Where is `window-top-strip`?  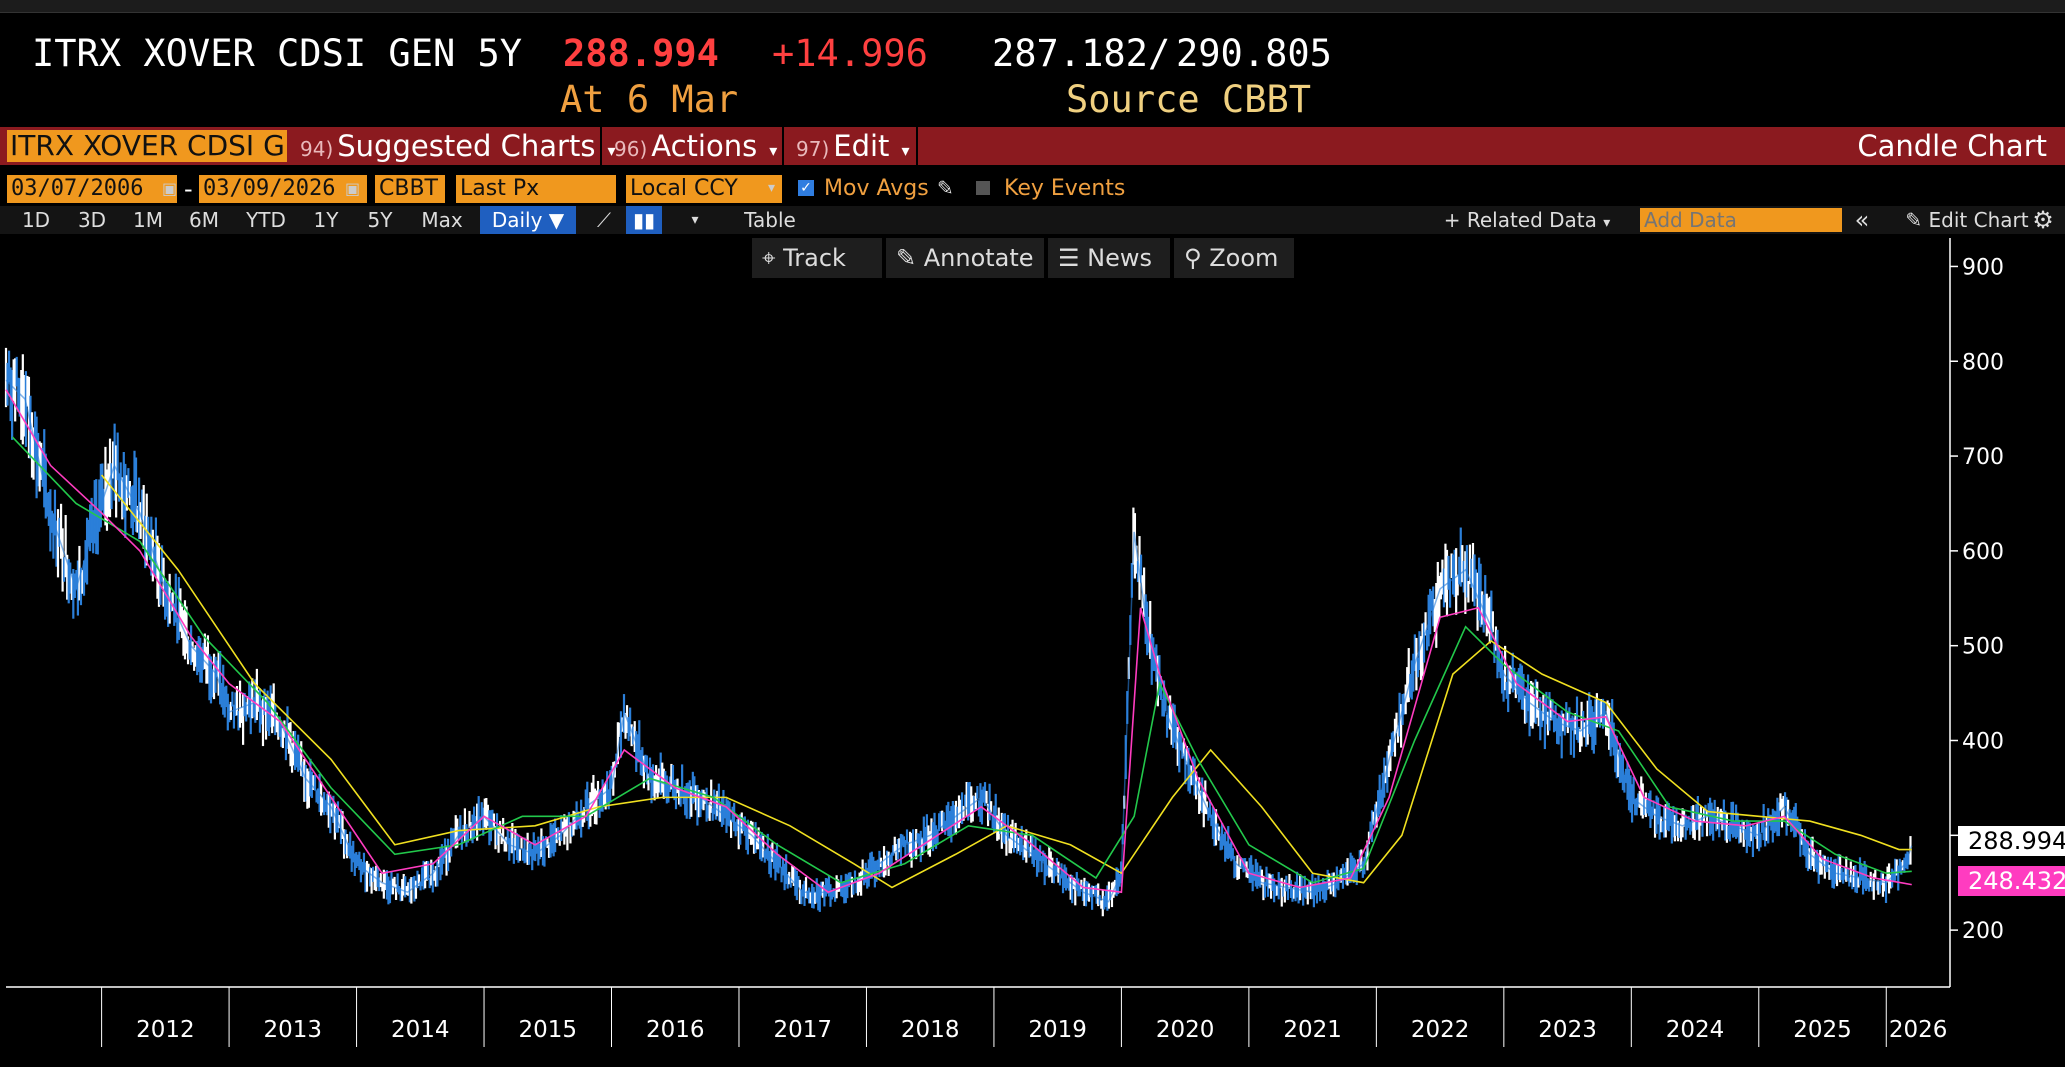
window-top-strip is located at coordinates (1032, 6).